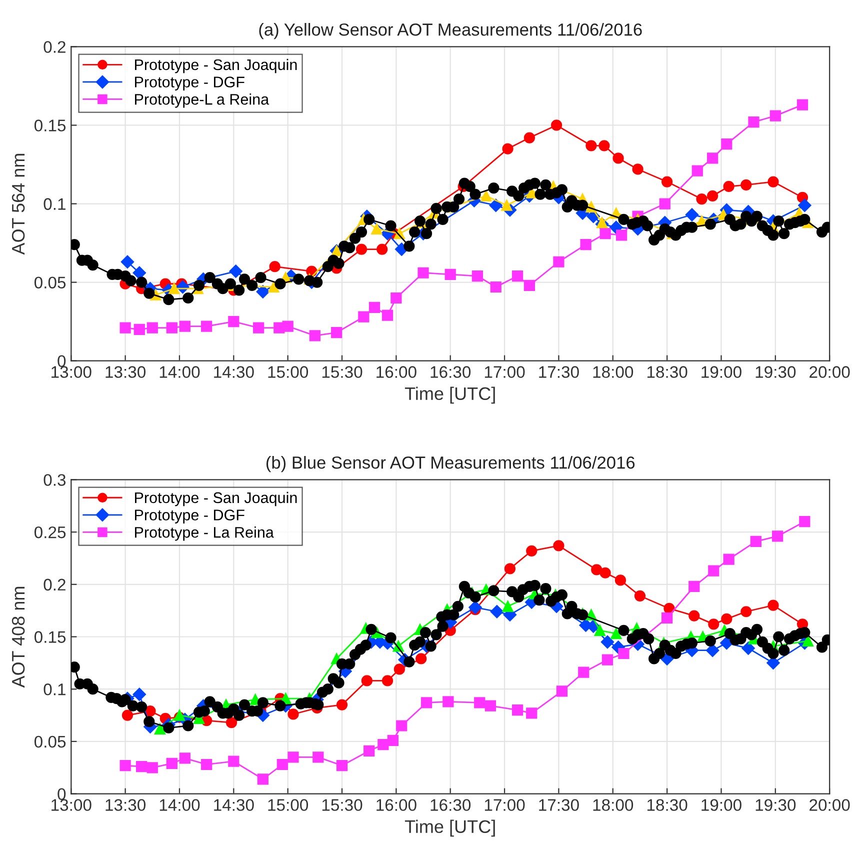  I want to click on y-axis-title: AOT 408 nm, so click(18, 637).